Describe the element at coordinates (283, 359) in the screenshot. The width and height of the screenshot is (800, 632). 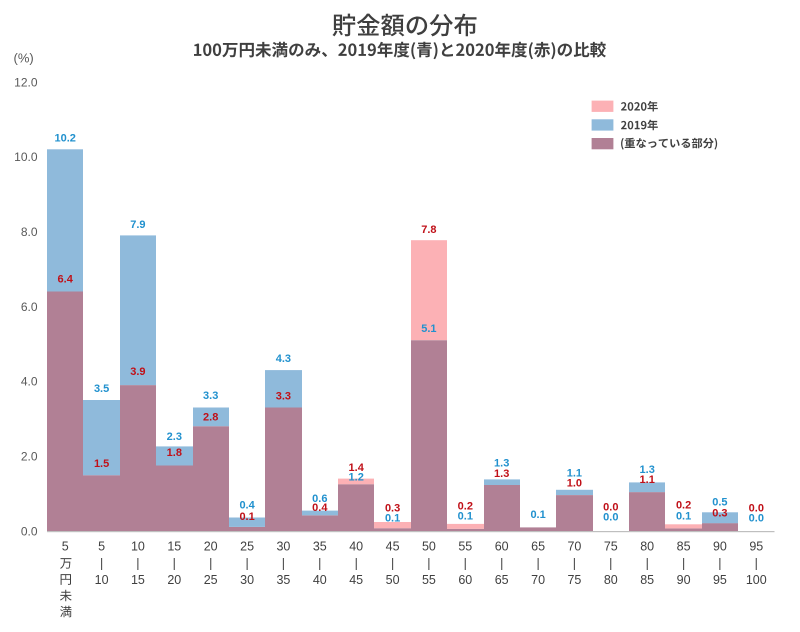
I see `svg-text: 4.3` at that location.